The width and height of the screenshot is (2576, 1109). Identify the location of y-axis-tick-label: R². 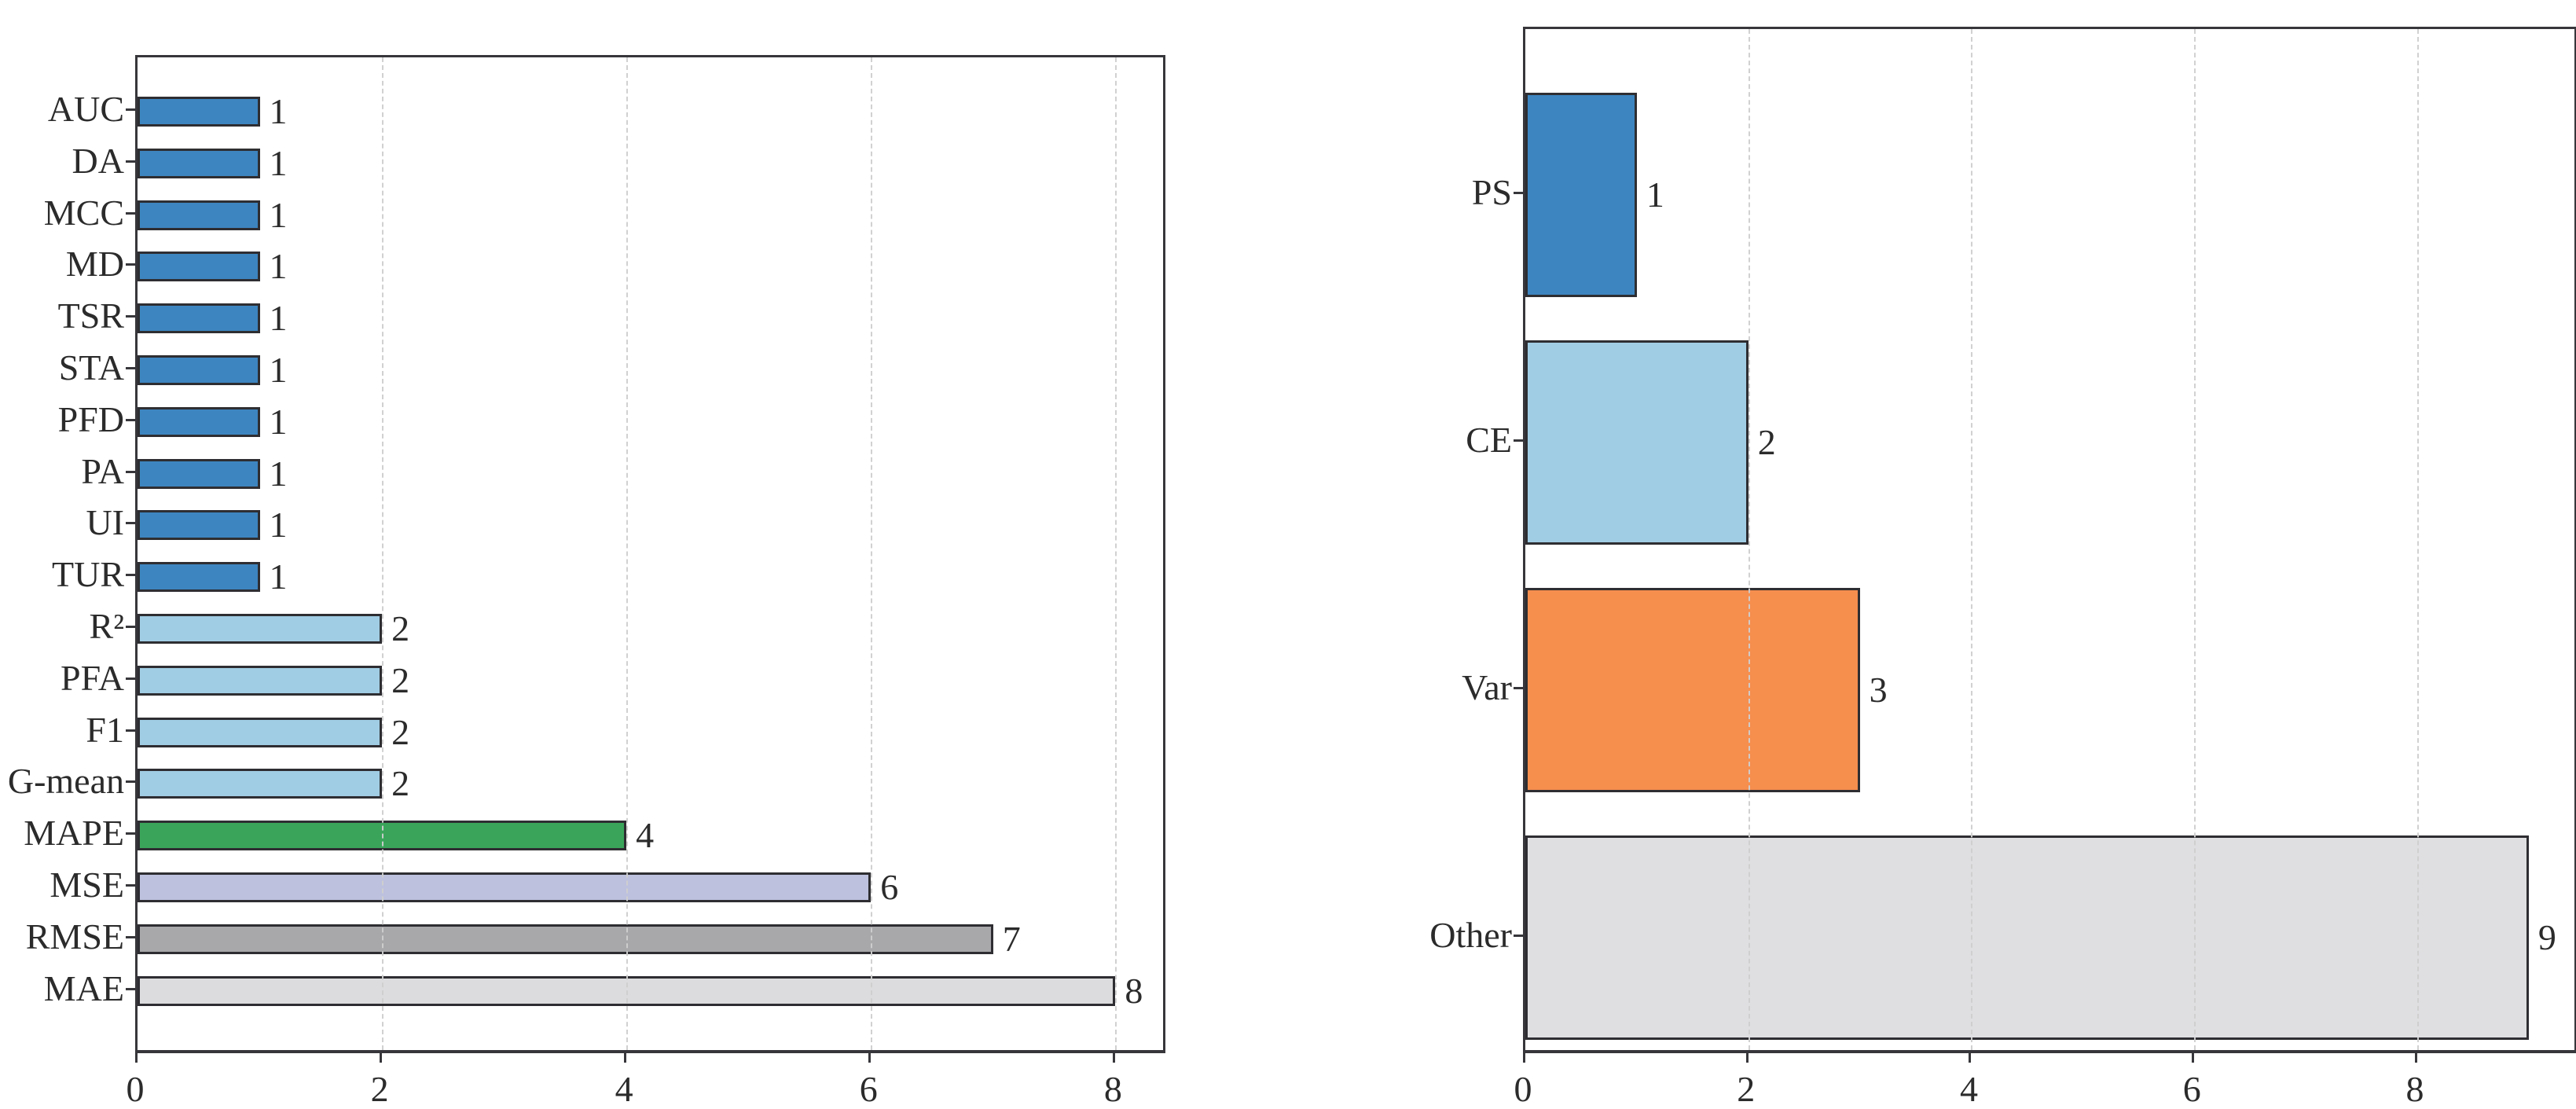
(106, 626).